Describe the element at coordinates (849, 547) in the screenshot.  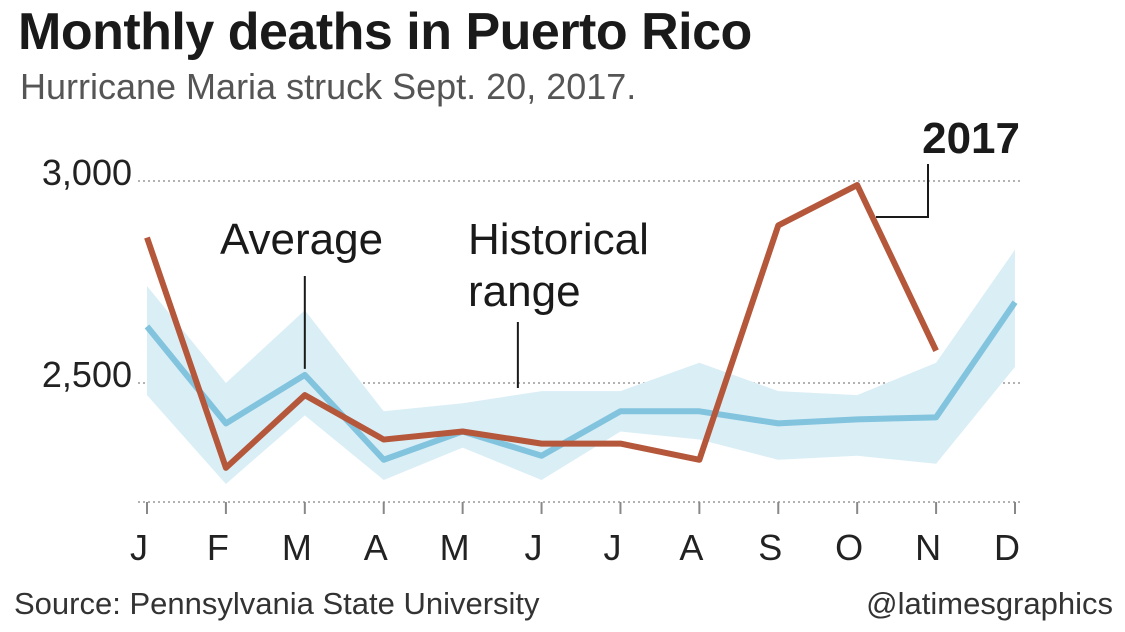
I see `x-tick-label-9: O` at that location.